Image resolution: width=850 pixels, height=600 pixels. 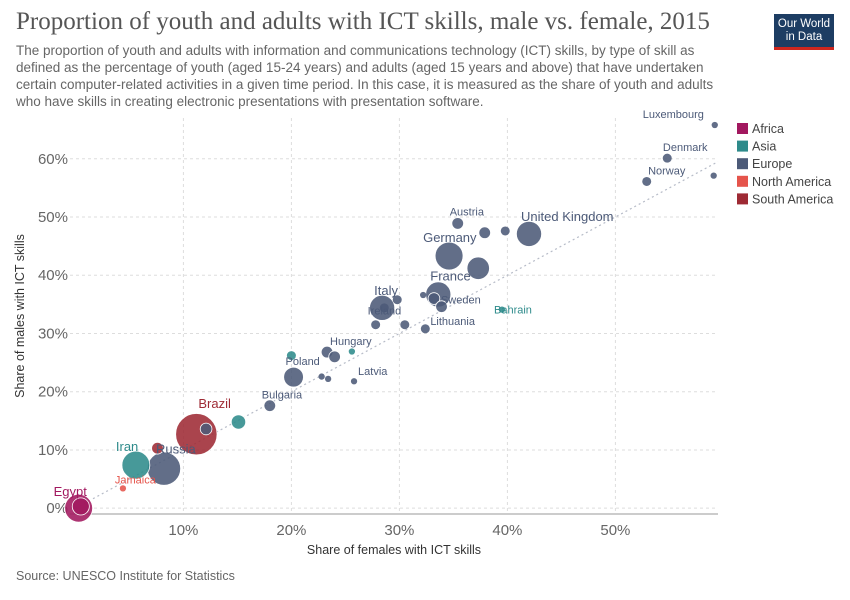 What do you see at coordinates (450, 237) in the screenshot?
I see `point-label: Germany` at bounding box center [450, 237].